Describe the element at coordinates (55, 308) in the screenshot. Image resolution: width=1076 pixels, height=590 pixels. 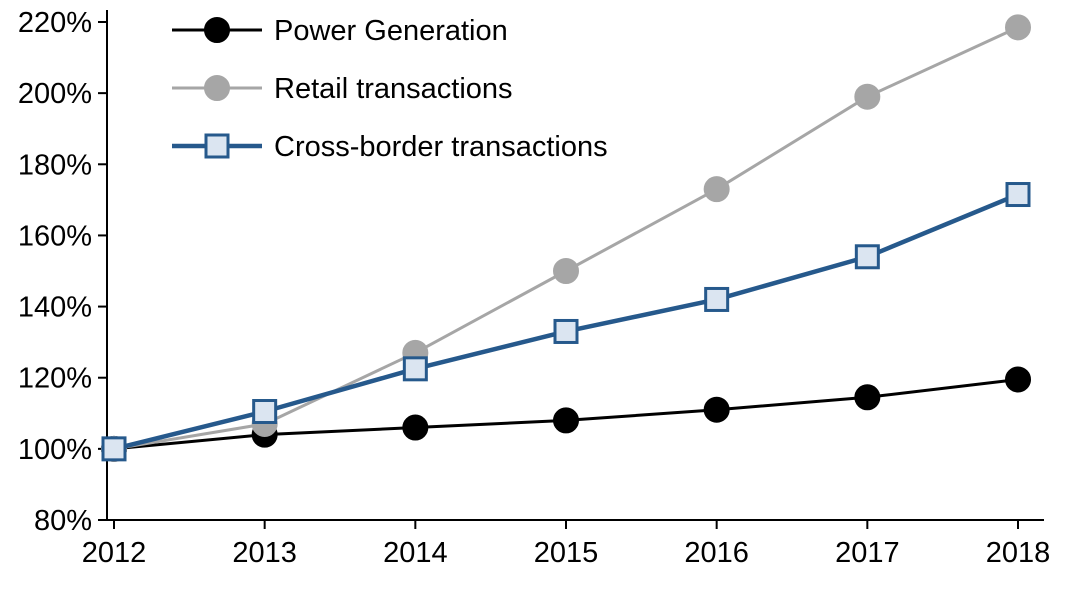
I see `y-tick-label: 140%` at that location.